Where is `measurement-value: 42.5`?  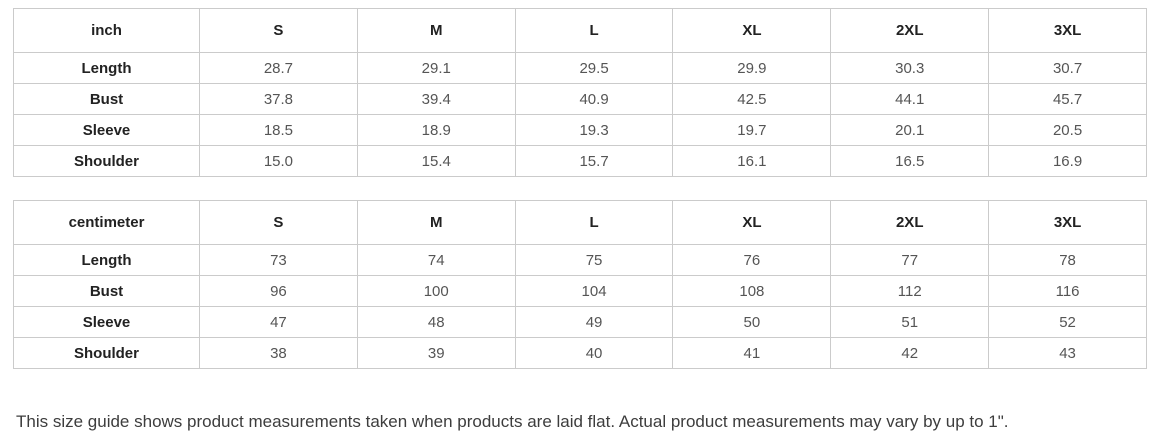
measurement-value: 42.5 is located at coordinates (752, 99).